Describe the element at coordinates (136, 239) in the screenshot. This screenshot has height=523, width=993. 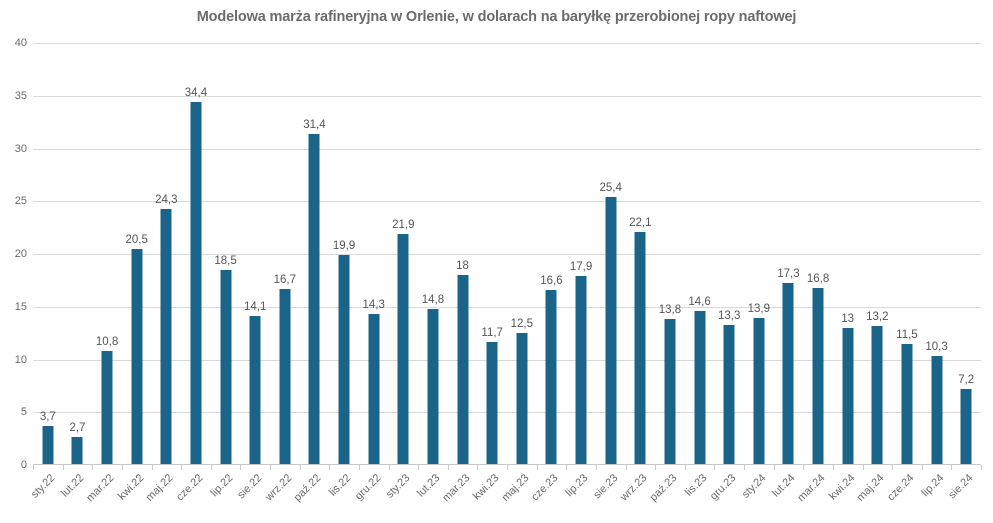
I see `bar-value-label: 20,5` at that location.